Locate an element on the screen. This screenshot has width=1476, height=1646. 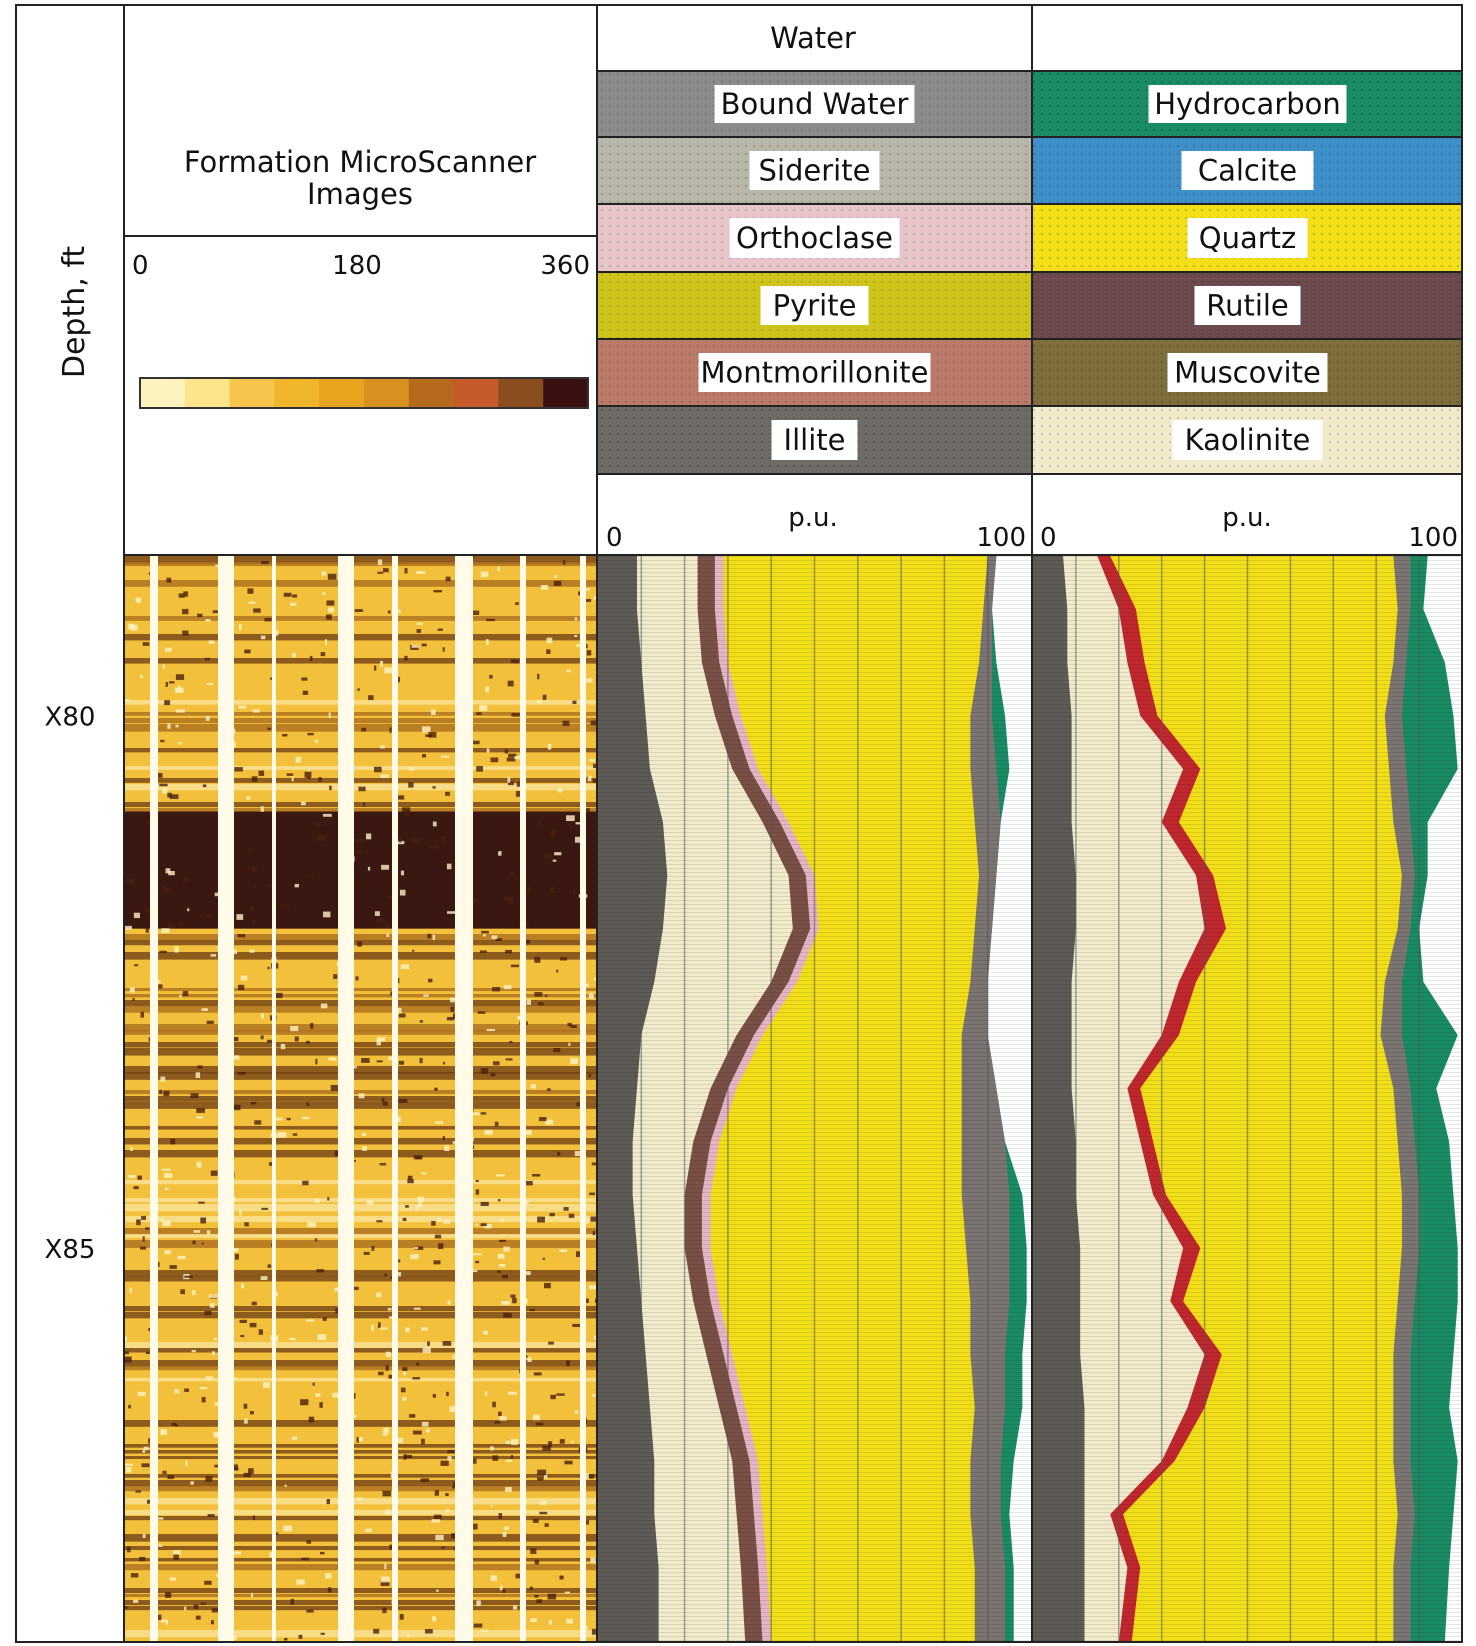
fms-scale-mid: 180 is located at coordinates (357, 266).